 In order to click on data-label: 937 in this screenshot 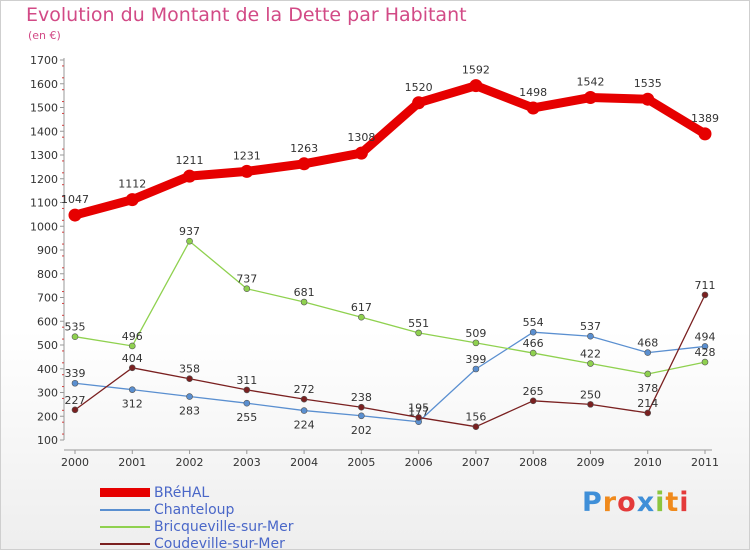, I will do `click(189, 231)`.